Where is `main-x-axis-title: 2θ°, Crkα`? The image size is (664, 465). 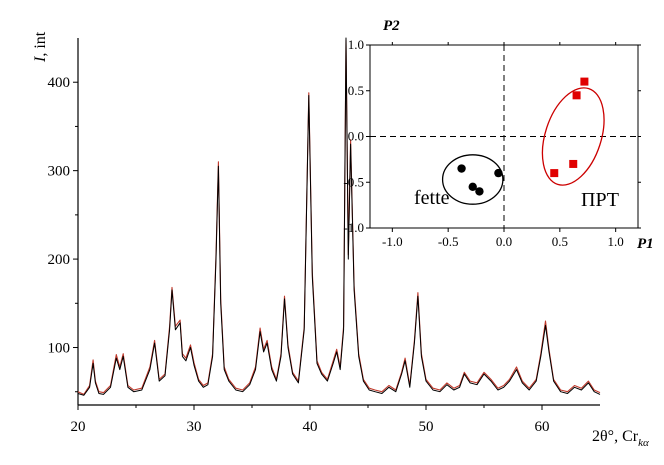
main-x-axis-title: 2θ°, Crkα is located at coordinates (620, 438).